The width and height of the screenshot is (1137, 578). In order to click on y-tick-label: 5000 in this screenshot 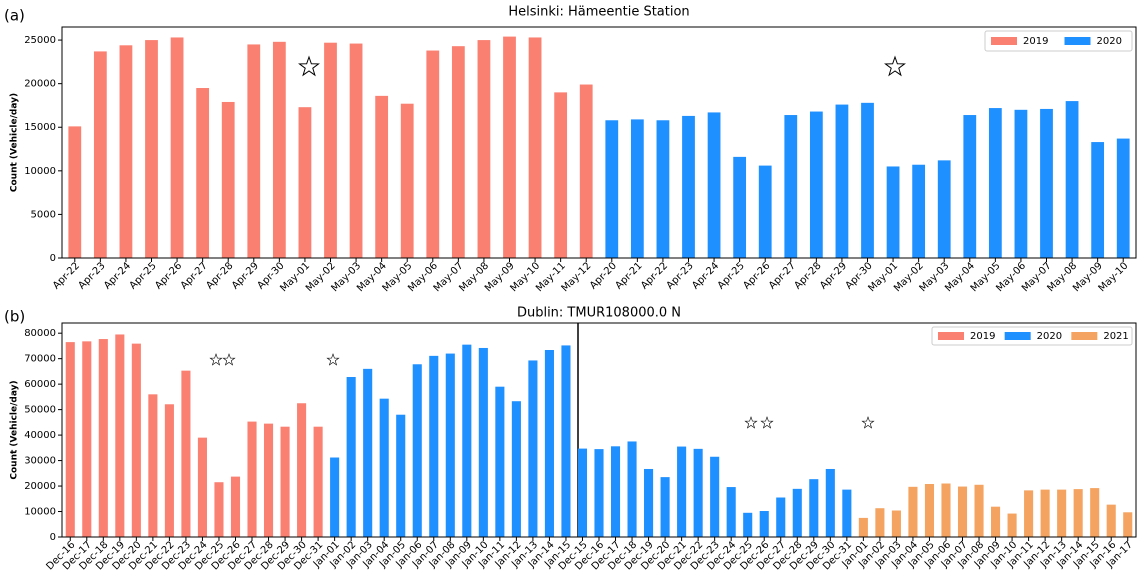, I will do `click(43, 214)`.